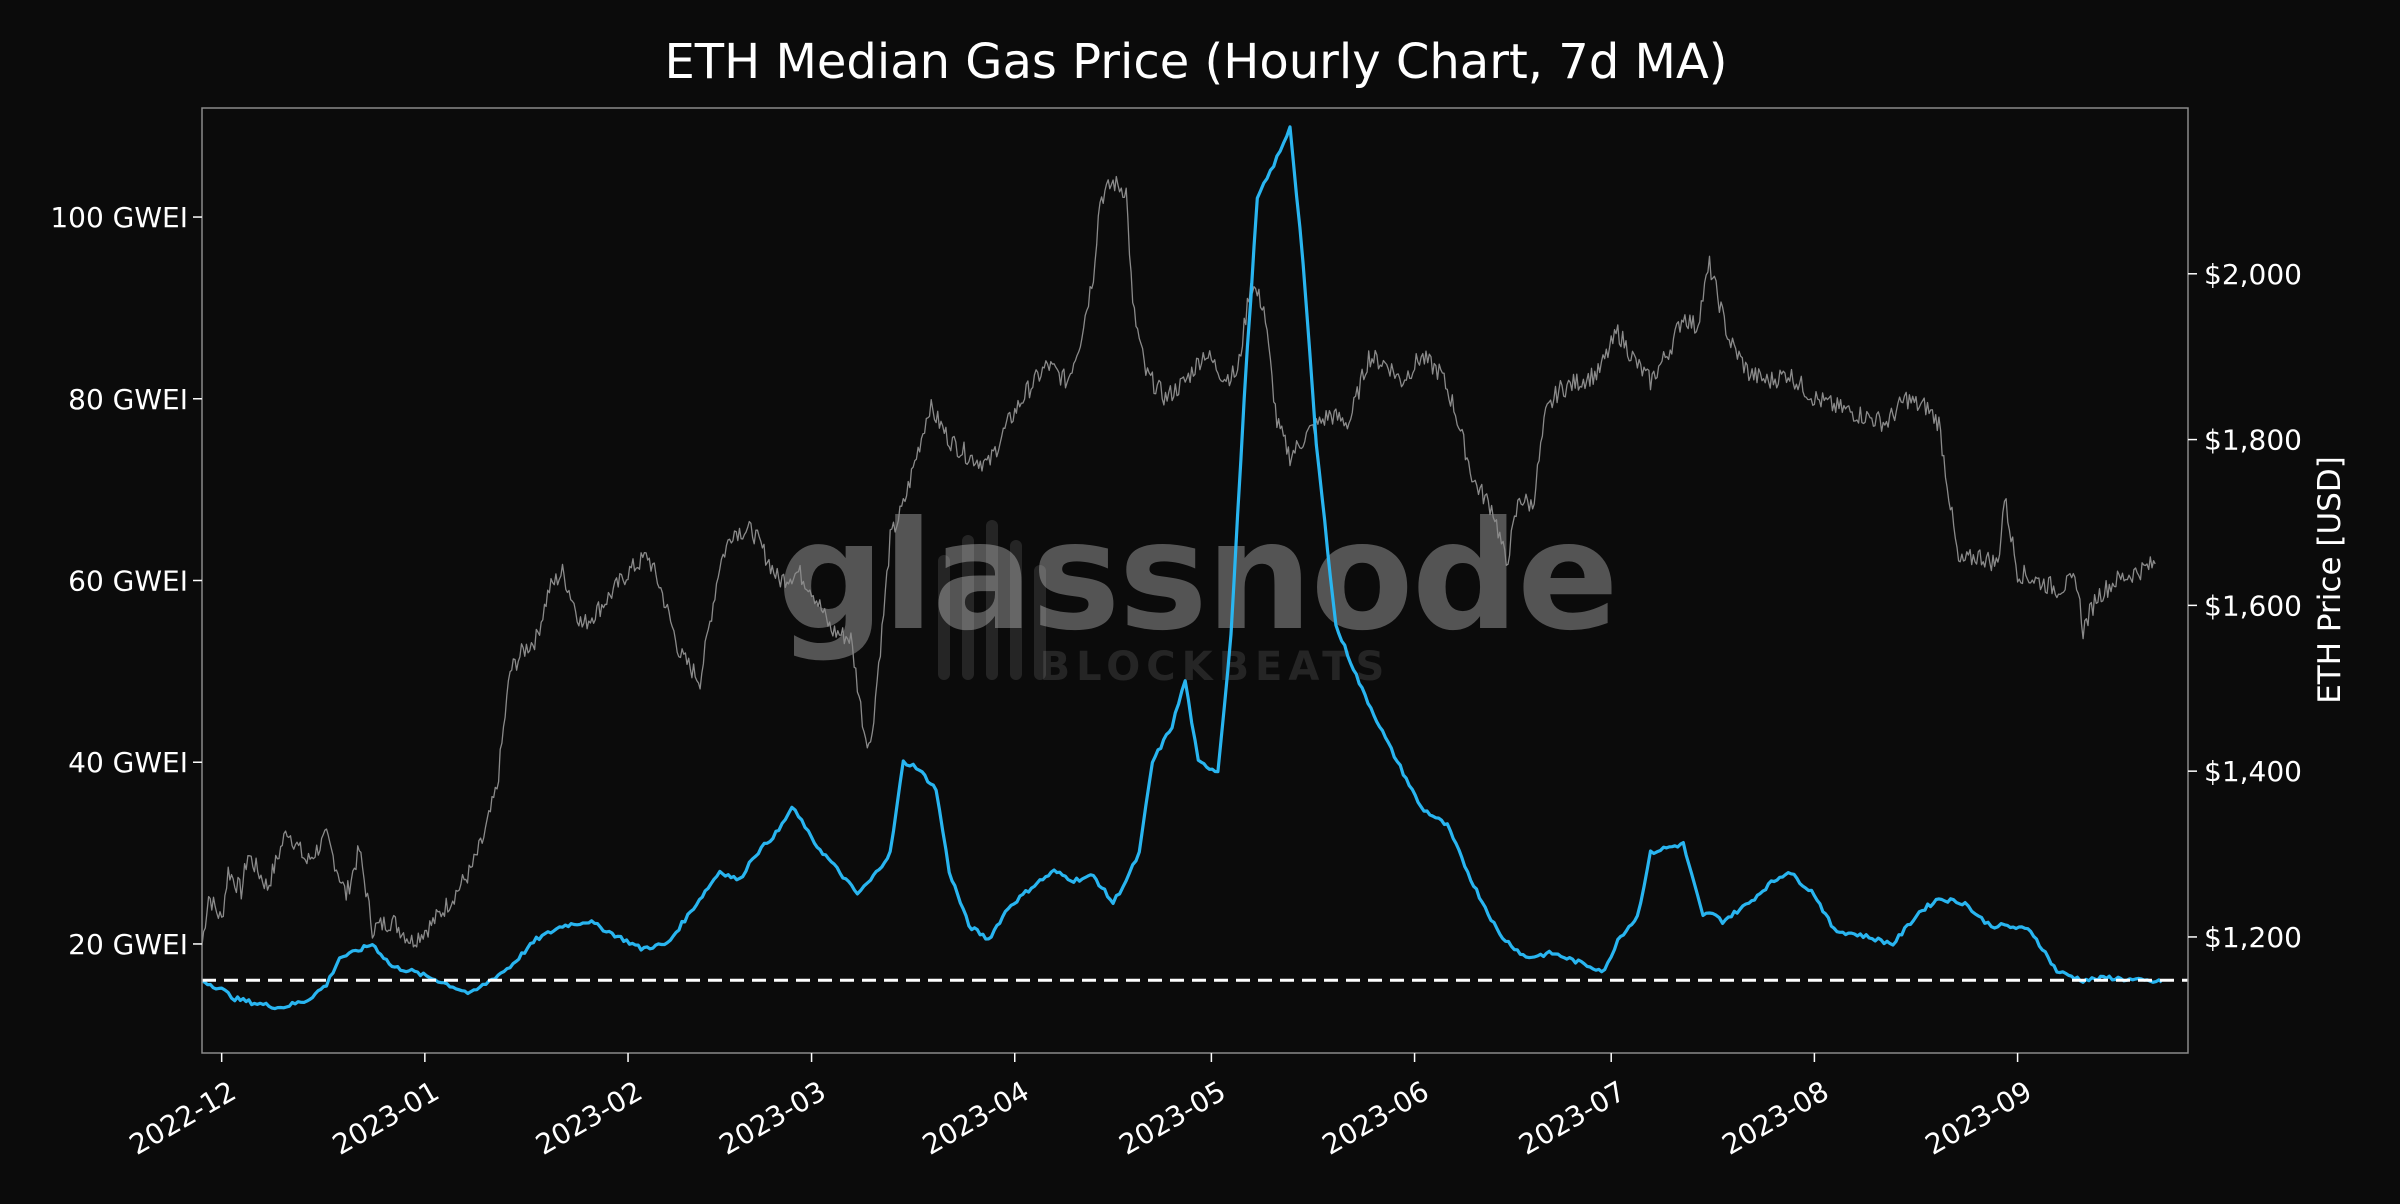  I want to click on right-axis: $1,200 $1,400 $1,600 $1,800 $2,000, so click(2245, 606).